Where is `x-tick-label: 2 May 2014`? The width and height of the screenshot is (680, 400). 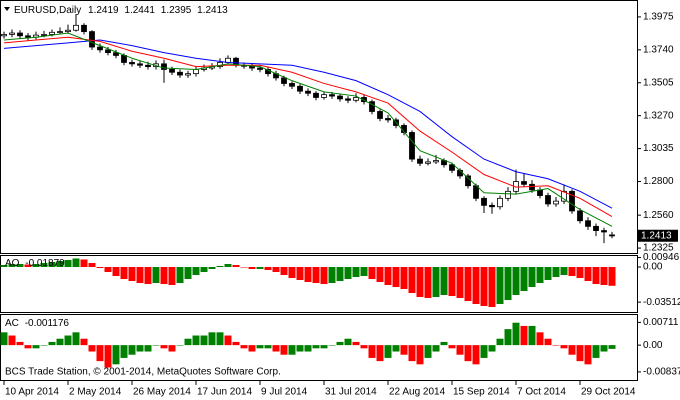
x-tick-label: 2 May 2014 is located at coordinates (95, 392).